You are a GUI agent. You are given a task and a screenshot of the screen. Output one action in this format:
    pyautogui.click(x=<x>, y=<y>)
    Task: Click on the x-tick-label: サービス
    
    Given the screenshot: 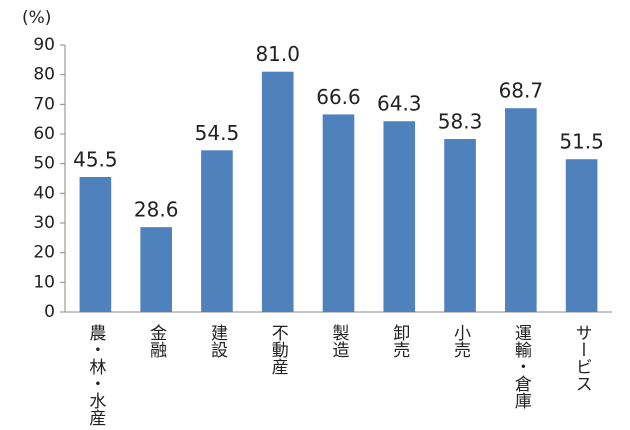 What is the action you would take?
    pyautogui.click(x=582, y=358)
    